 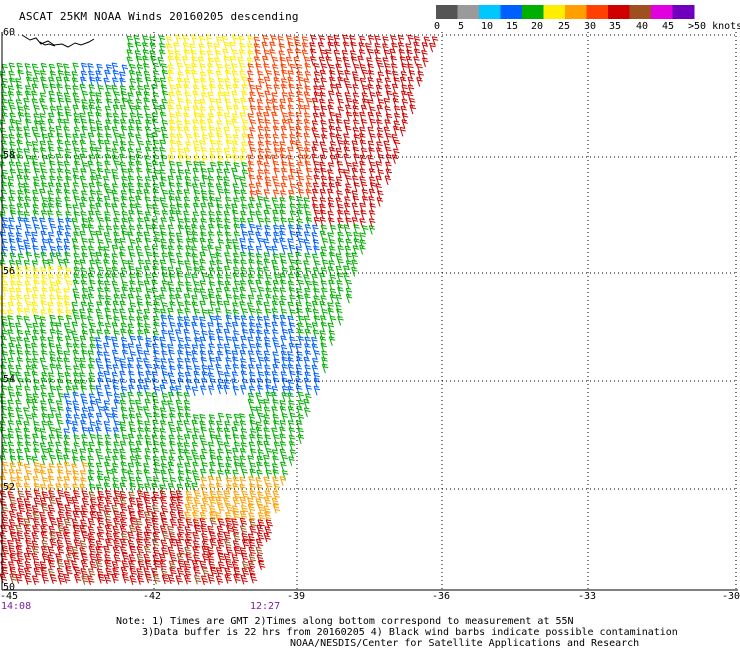 I want to click on lat-label-52: 52, so click(x=9, y=487).